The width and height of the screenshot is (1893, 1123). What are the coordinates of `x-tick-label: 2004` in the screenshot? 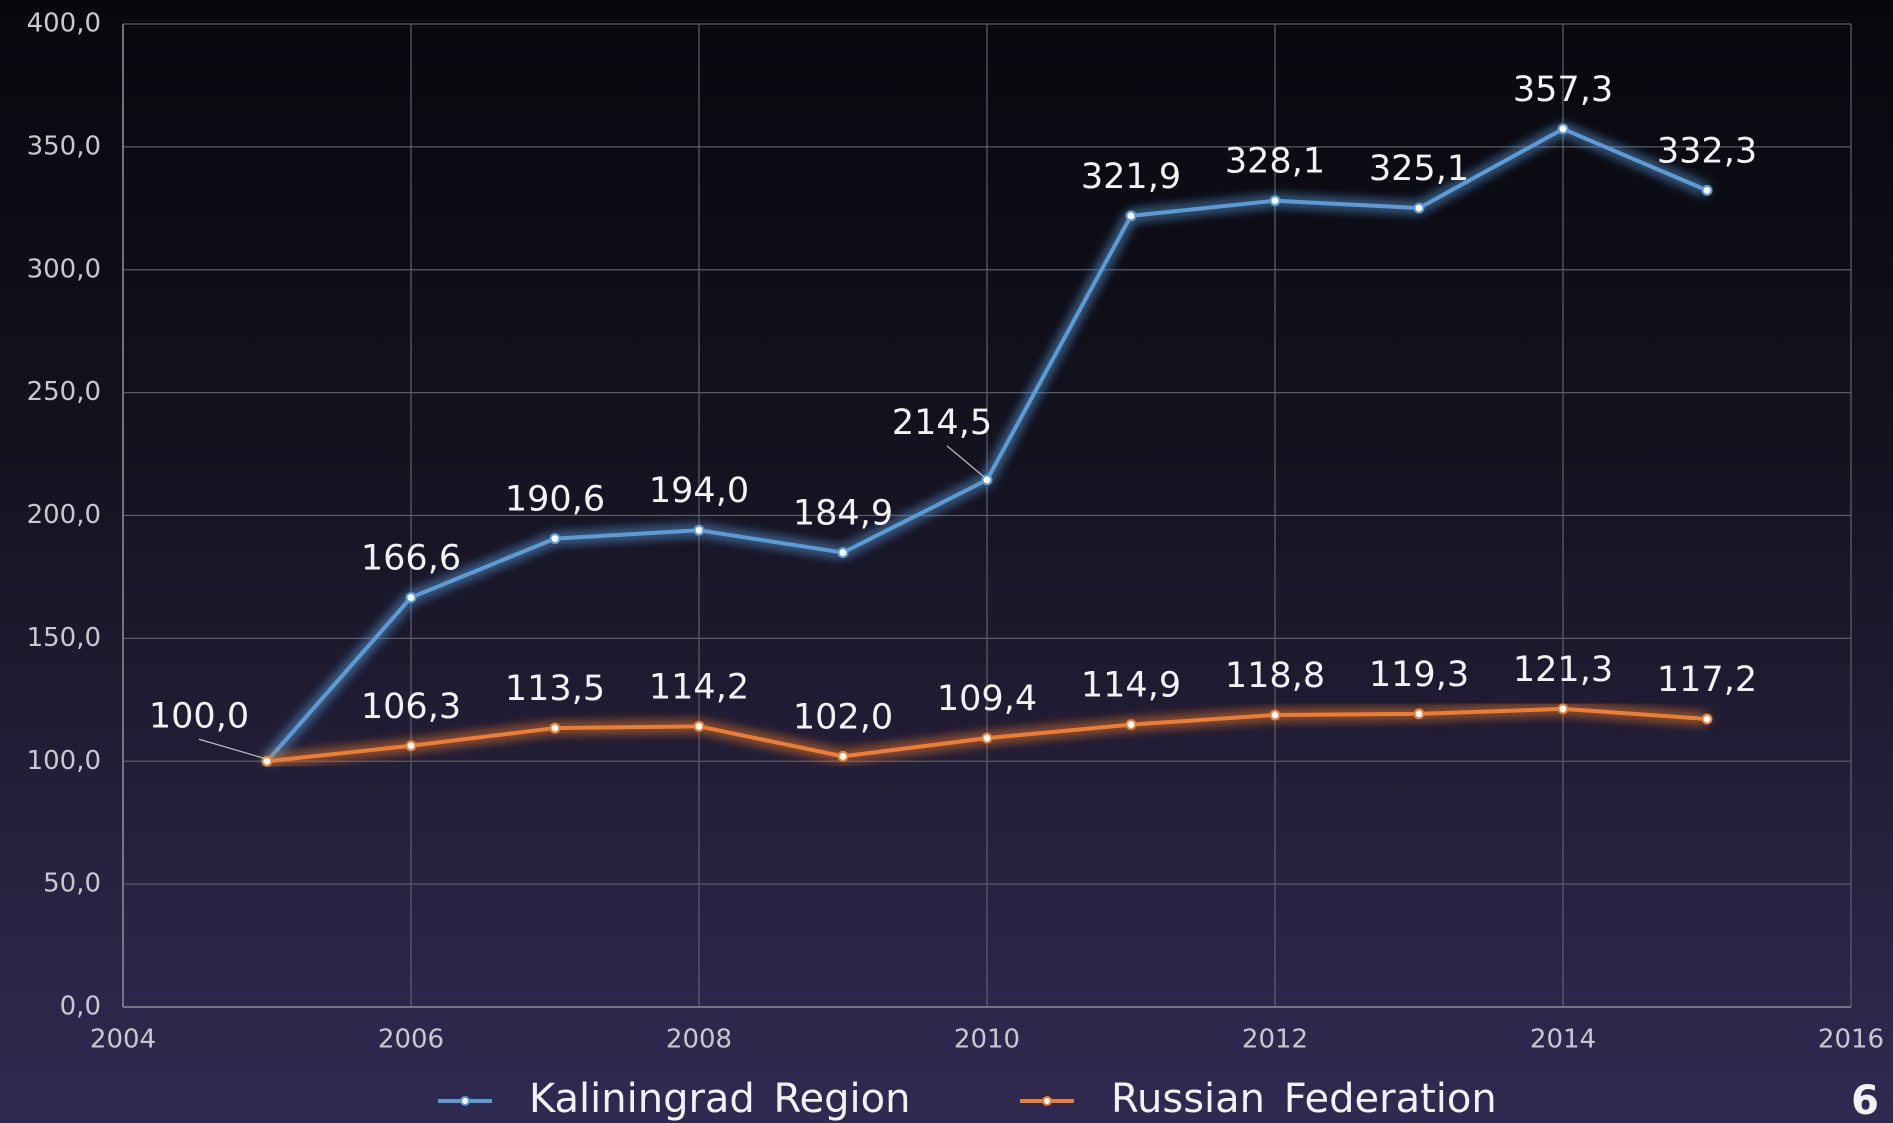 It's located at (123, 1040).